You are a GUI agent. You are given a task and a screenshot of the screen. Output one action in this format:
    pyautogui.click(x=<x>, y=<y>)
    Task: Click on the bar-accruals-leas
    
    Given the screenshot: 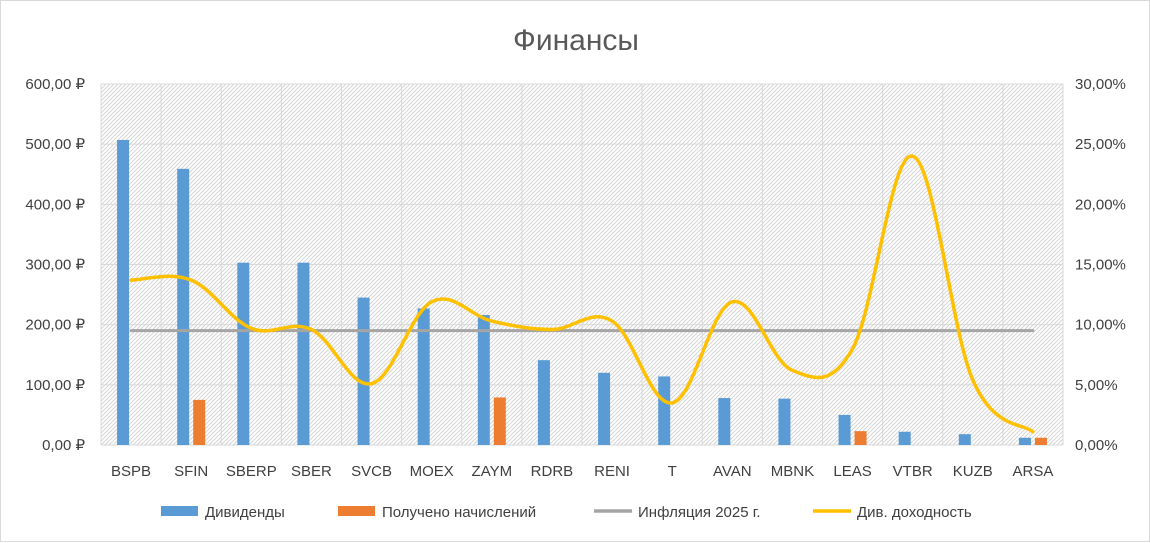 What is the action you would take?
    pyautogui.click(x=860, y=438)
    